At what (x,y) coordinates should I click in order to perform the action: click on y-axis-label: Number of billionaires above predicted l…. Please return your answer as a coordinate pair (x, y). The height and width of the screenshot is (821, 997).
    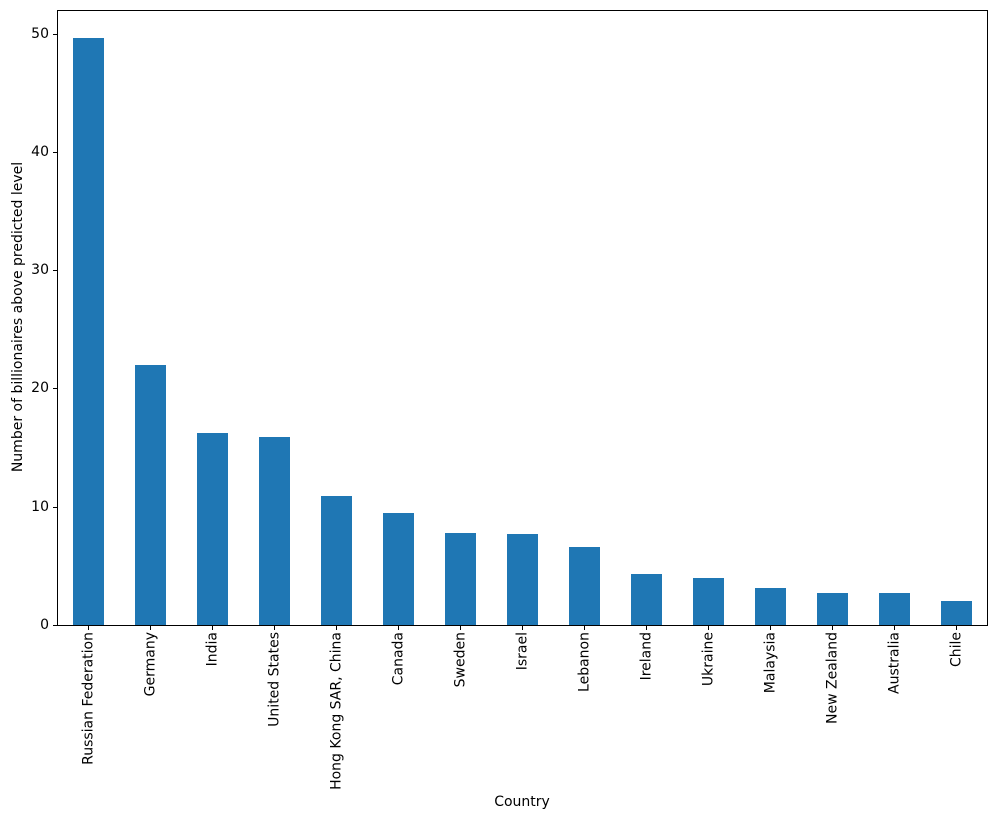
    Looking at the image, I should click on (18, 317).